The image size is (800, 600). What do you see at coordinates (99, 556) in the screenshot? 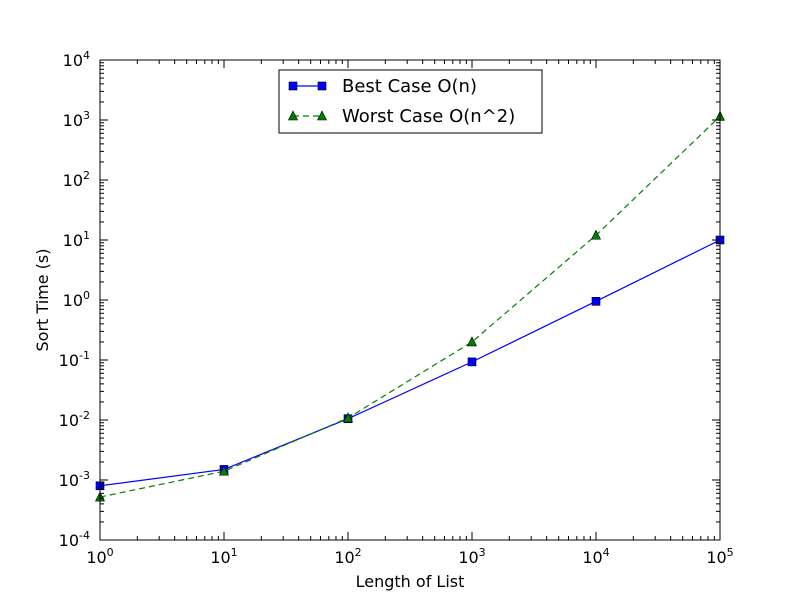
I see `x-tick-label: 10⁰` at bounding box center [99, 556].